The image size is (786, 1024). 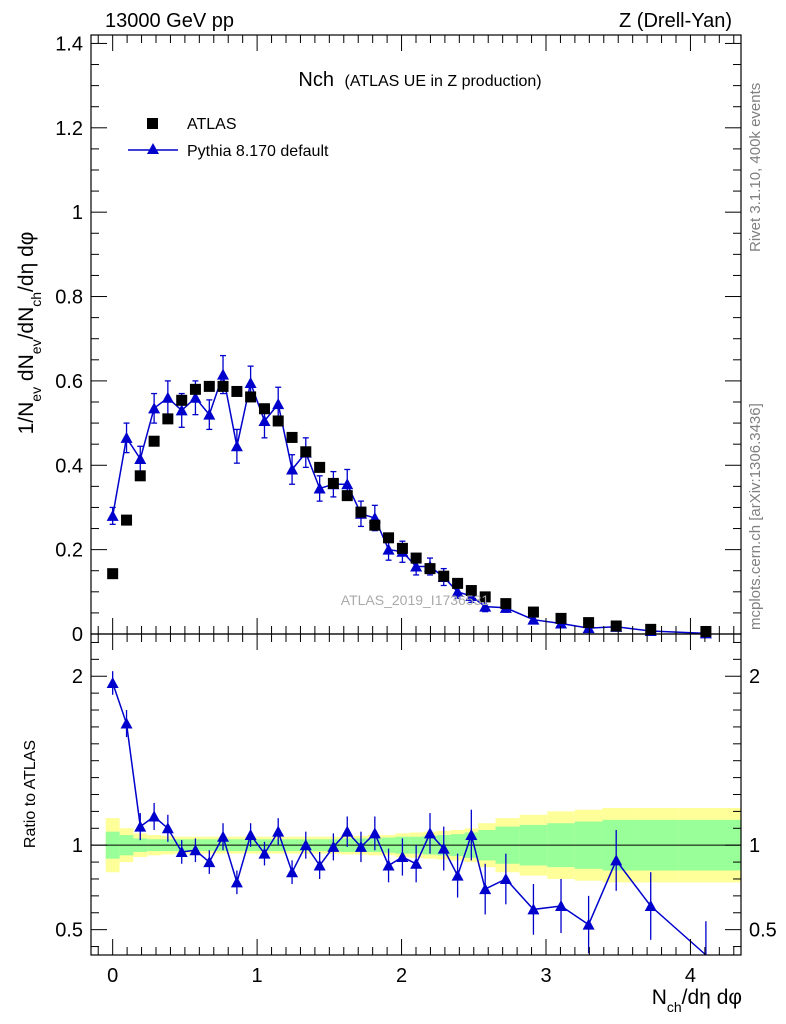 What do you see at coordinates (69, 44) in the screenshot?
I see `y-tick-label: 1.4` at bounding box center [69, 44].